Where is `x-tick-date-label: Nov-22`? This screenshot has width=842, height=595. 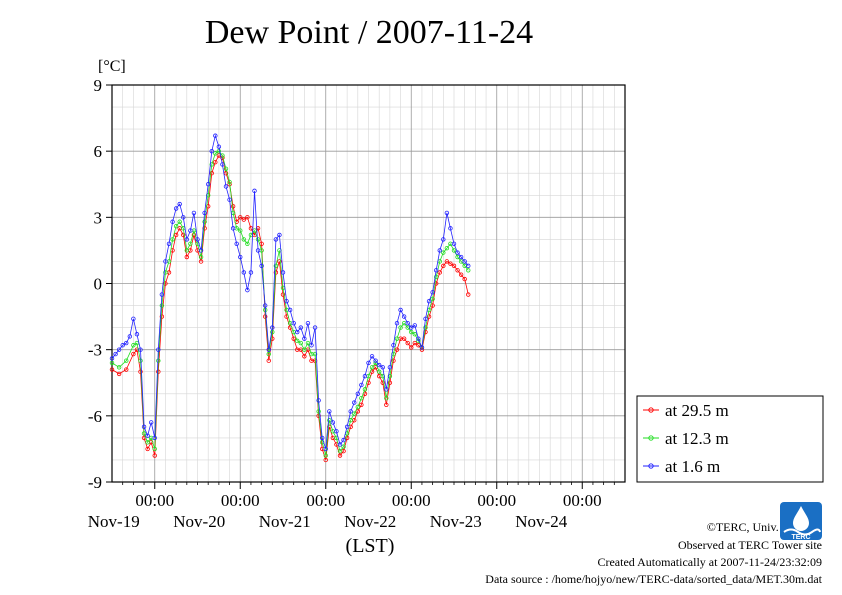 x-tick-date-label: Nov-22 is located at coordinates (370, 521).